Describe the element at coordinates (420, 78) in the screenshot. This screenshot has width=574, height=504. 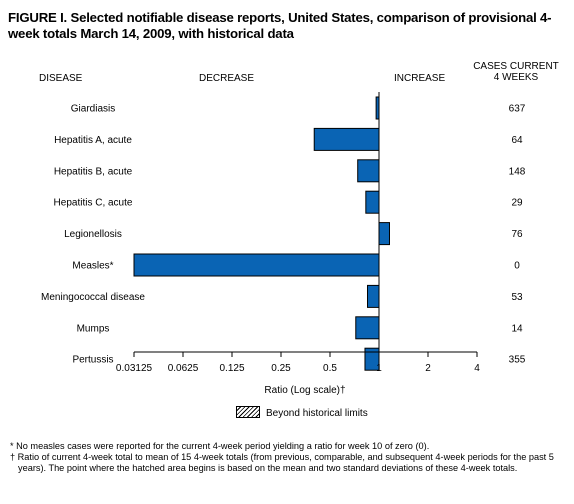
I see `increase-header: INCREASE` at that location.